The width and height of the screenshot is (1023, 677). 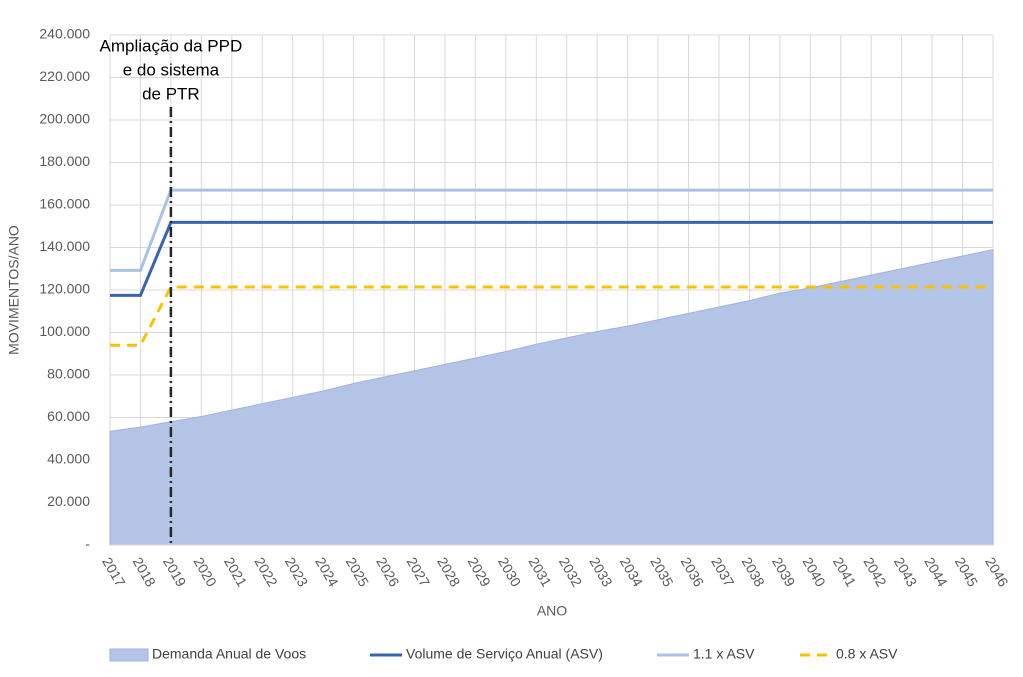 What do you see at coordinates (723, 571) in the screenshot?
I see `x-tick-label: 2037` at bounding box center [723, 571].